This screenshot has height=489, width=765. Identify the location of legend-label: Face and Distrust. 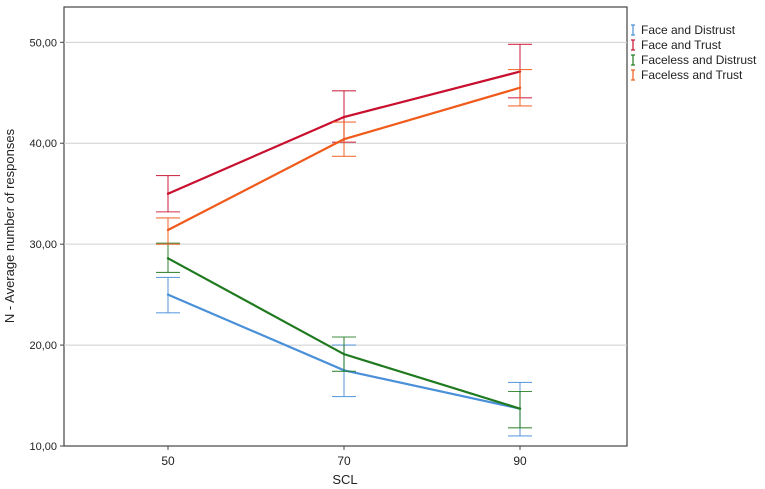
(688, 30).